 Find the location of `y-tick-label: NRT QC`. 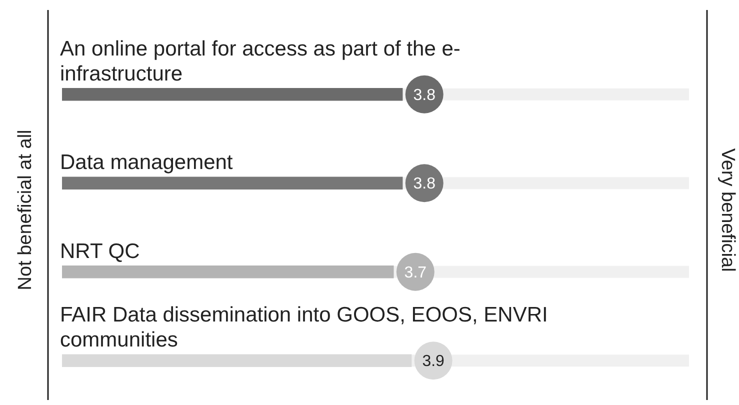

y-tick-label: NRT QC is located at coordinates (100, 251).